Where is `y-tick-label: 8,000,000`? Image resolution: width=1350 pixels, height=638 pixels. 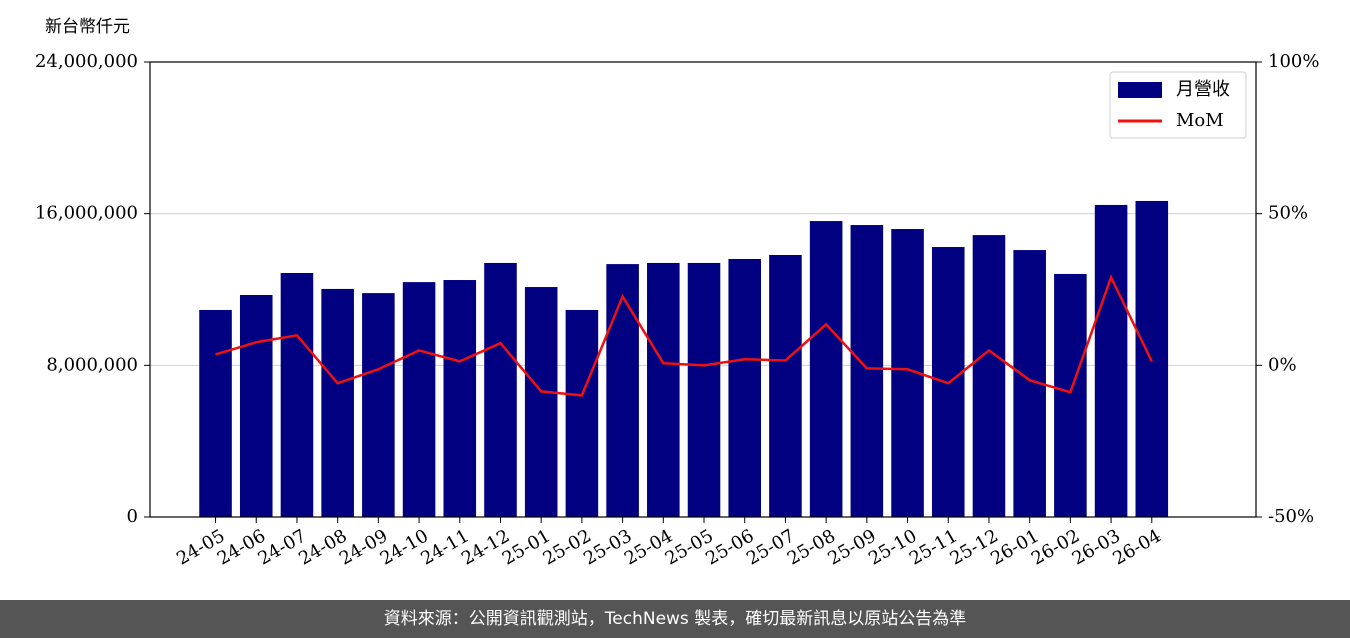 y-tick-label: 8,000,000 is located at coordinates (92, 364).